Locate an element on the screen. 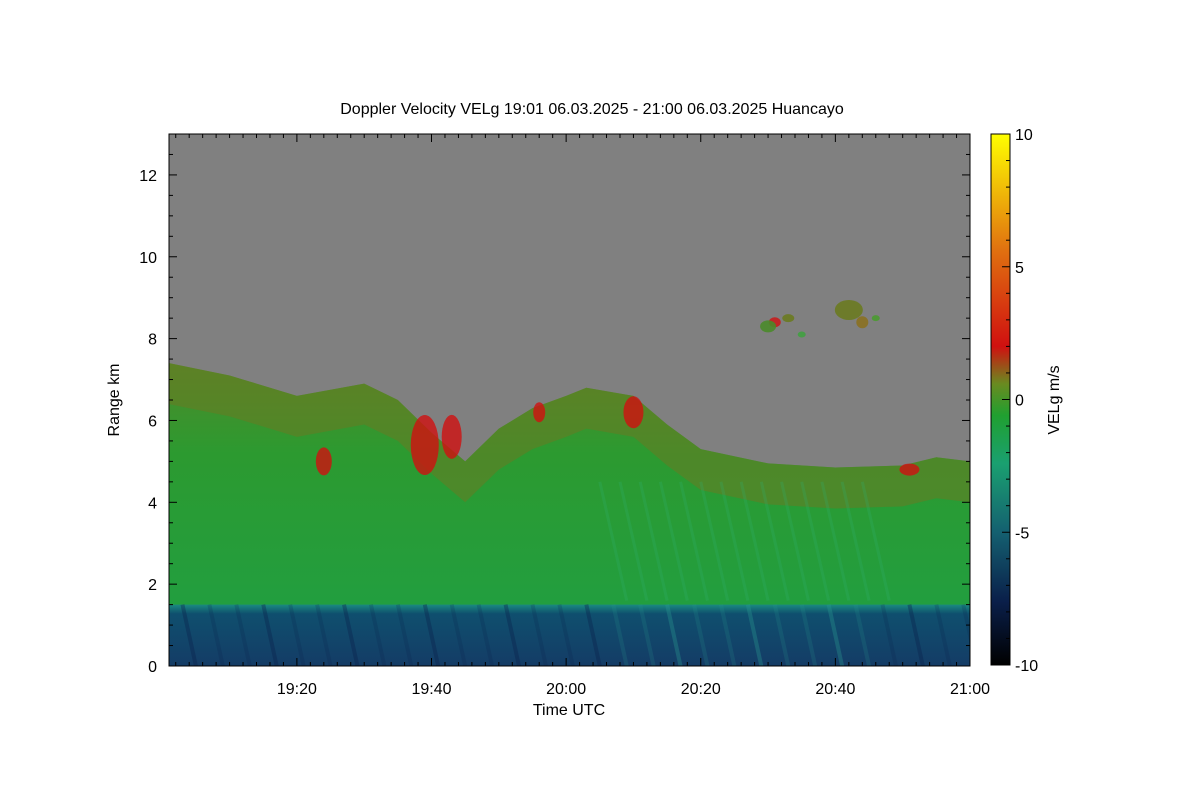  colorbar-ticks: 10 5 0 -5 -10 is located at coordinates (1020, 401).